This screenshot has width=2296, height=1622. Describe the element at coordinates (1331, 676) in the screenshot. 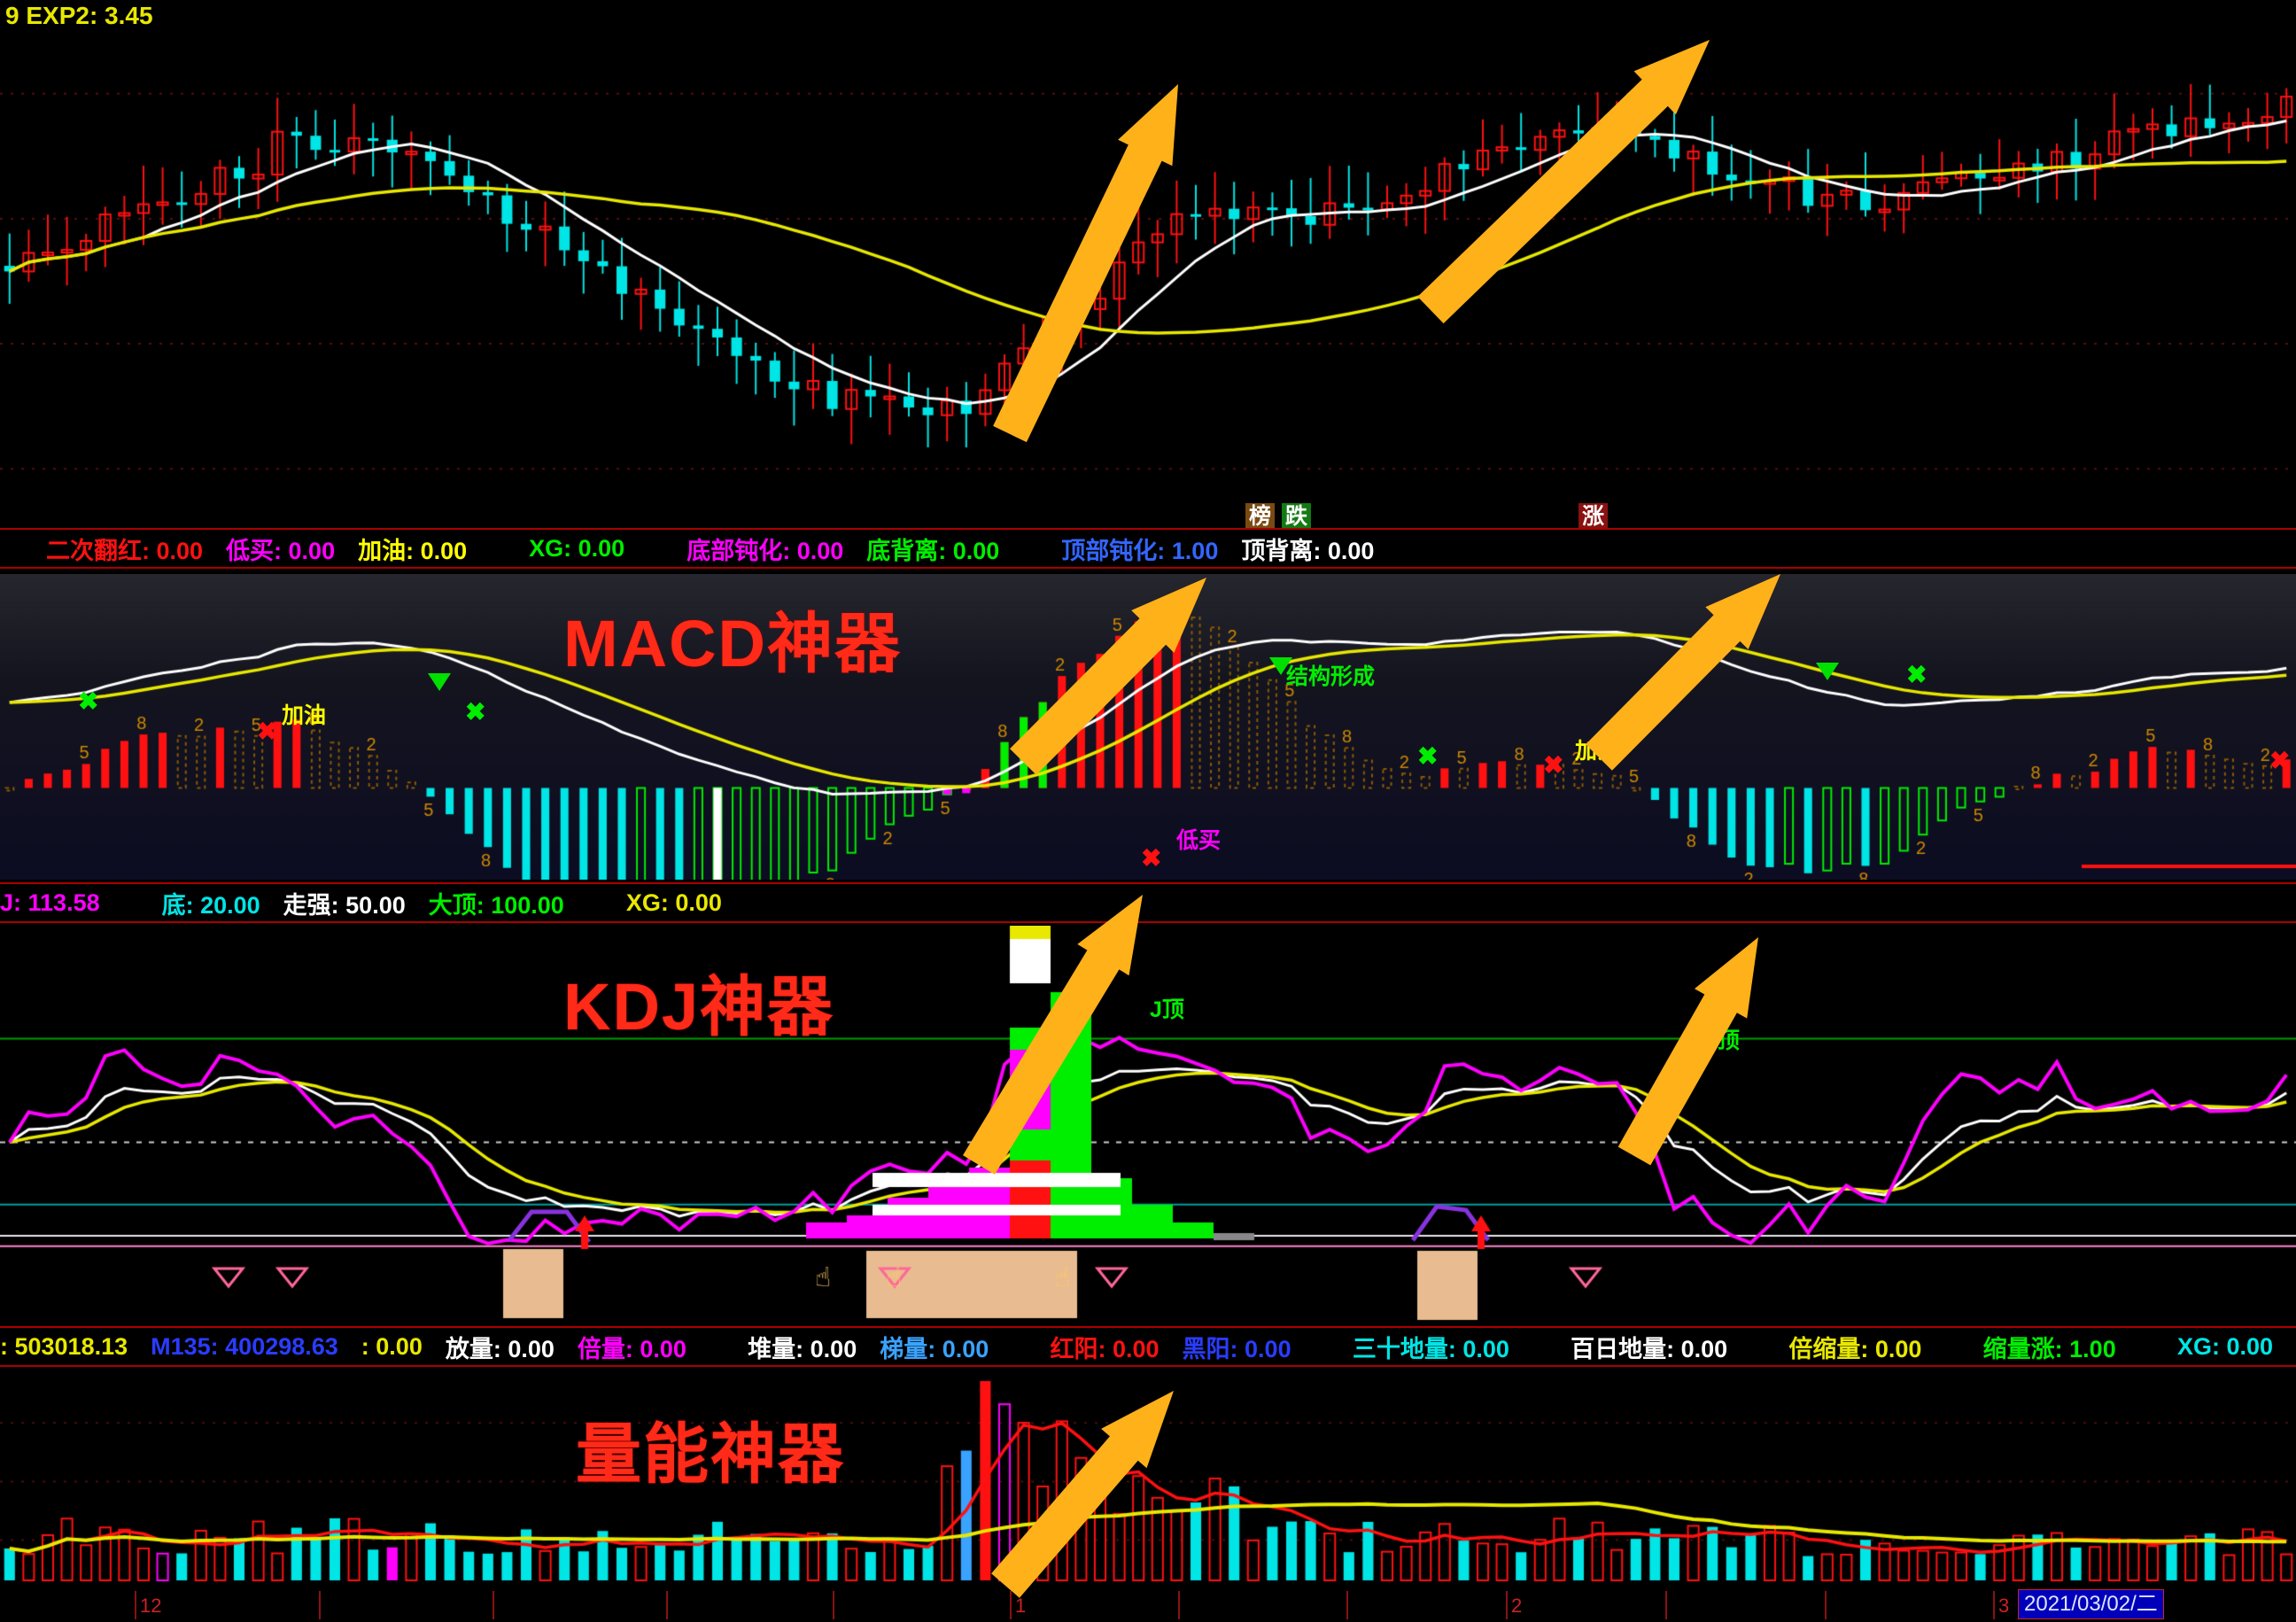

I see `chart-annotation-1: 结构形成` at that location.